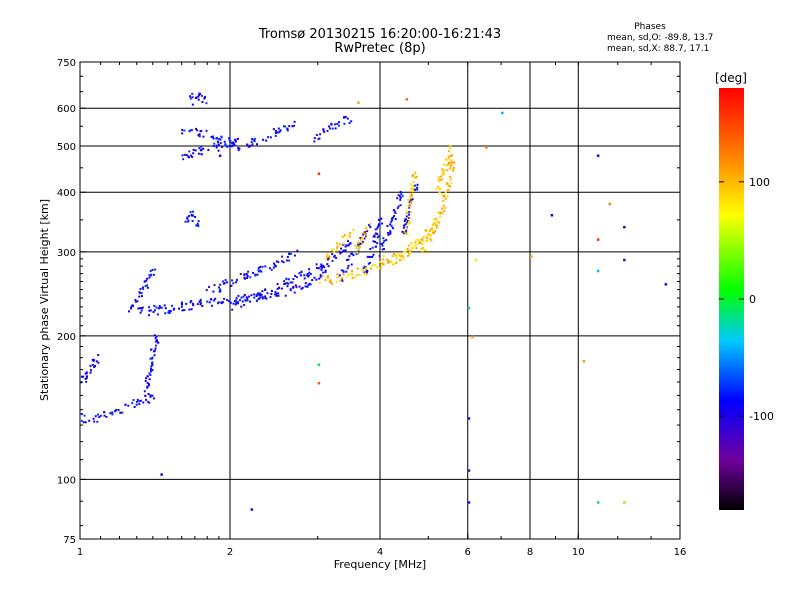 This screenshot has width=800, height=600. What do you see at coordinates (530, 552) in the screenshot?
I see `x-tick-label: 8` at bounding box center [530, 552].